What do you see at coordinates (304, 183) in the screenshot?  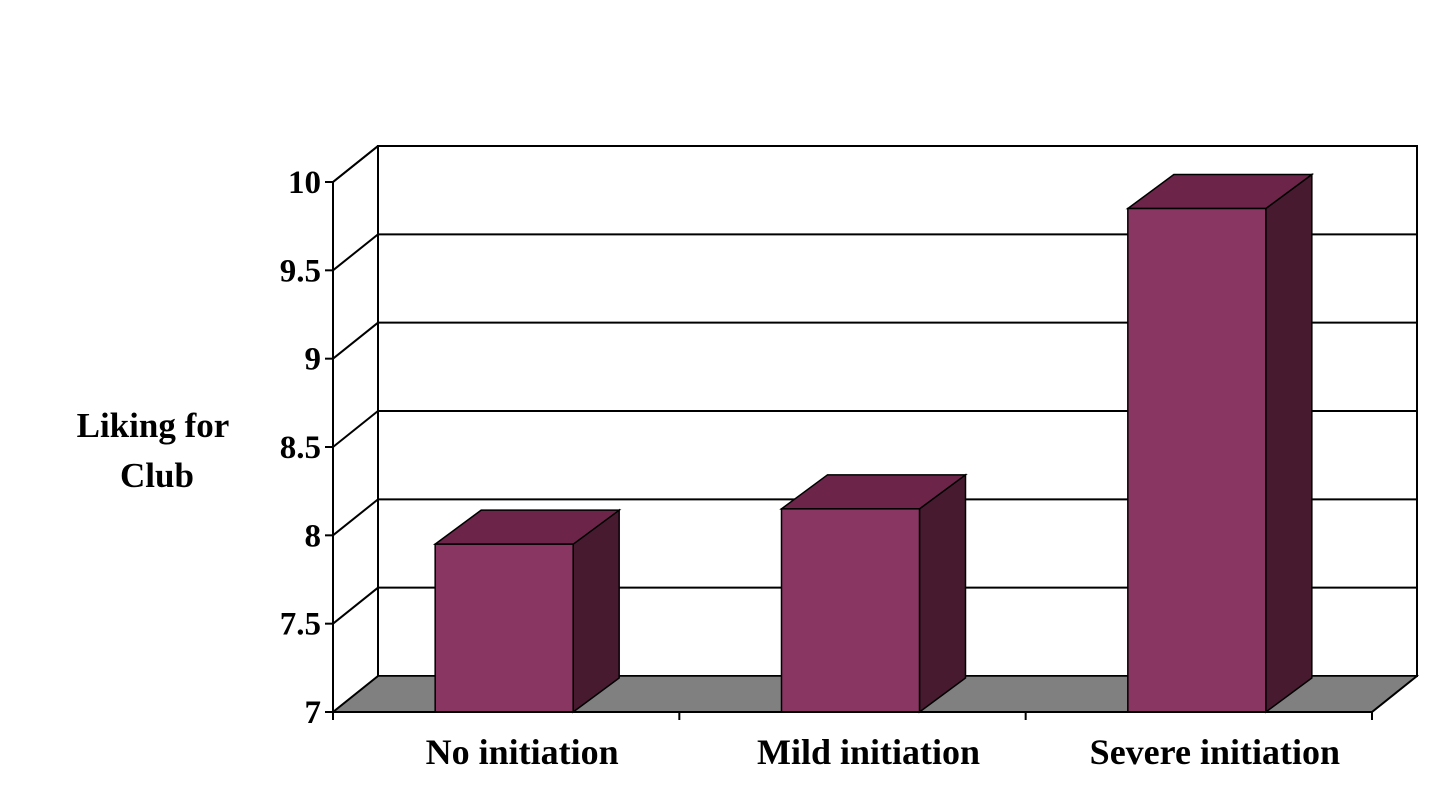 I see `y-tick-label: 10` at bounding box center [304, 183].